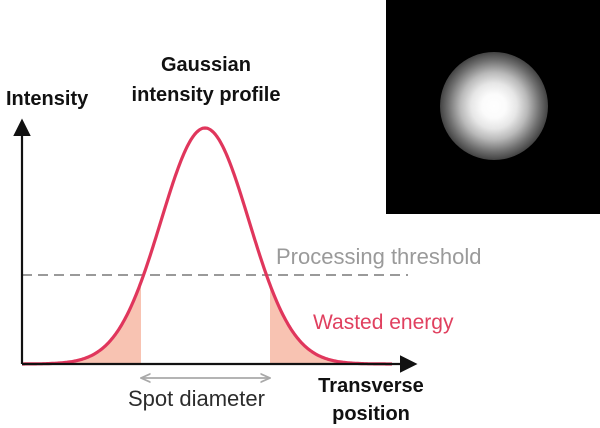 The width and height of the screenshot is (600, 428). I want to click on beam-spot, so click(494, 106).